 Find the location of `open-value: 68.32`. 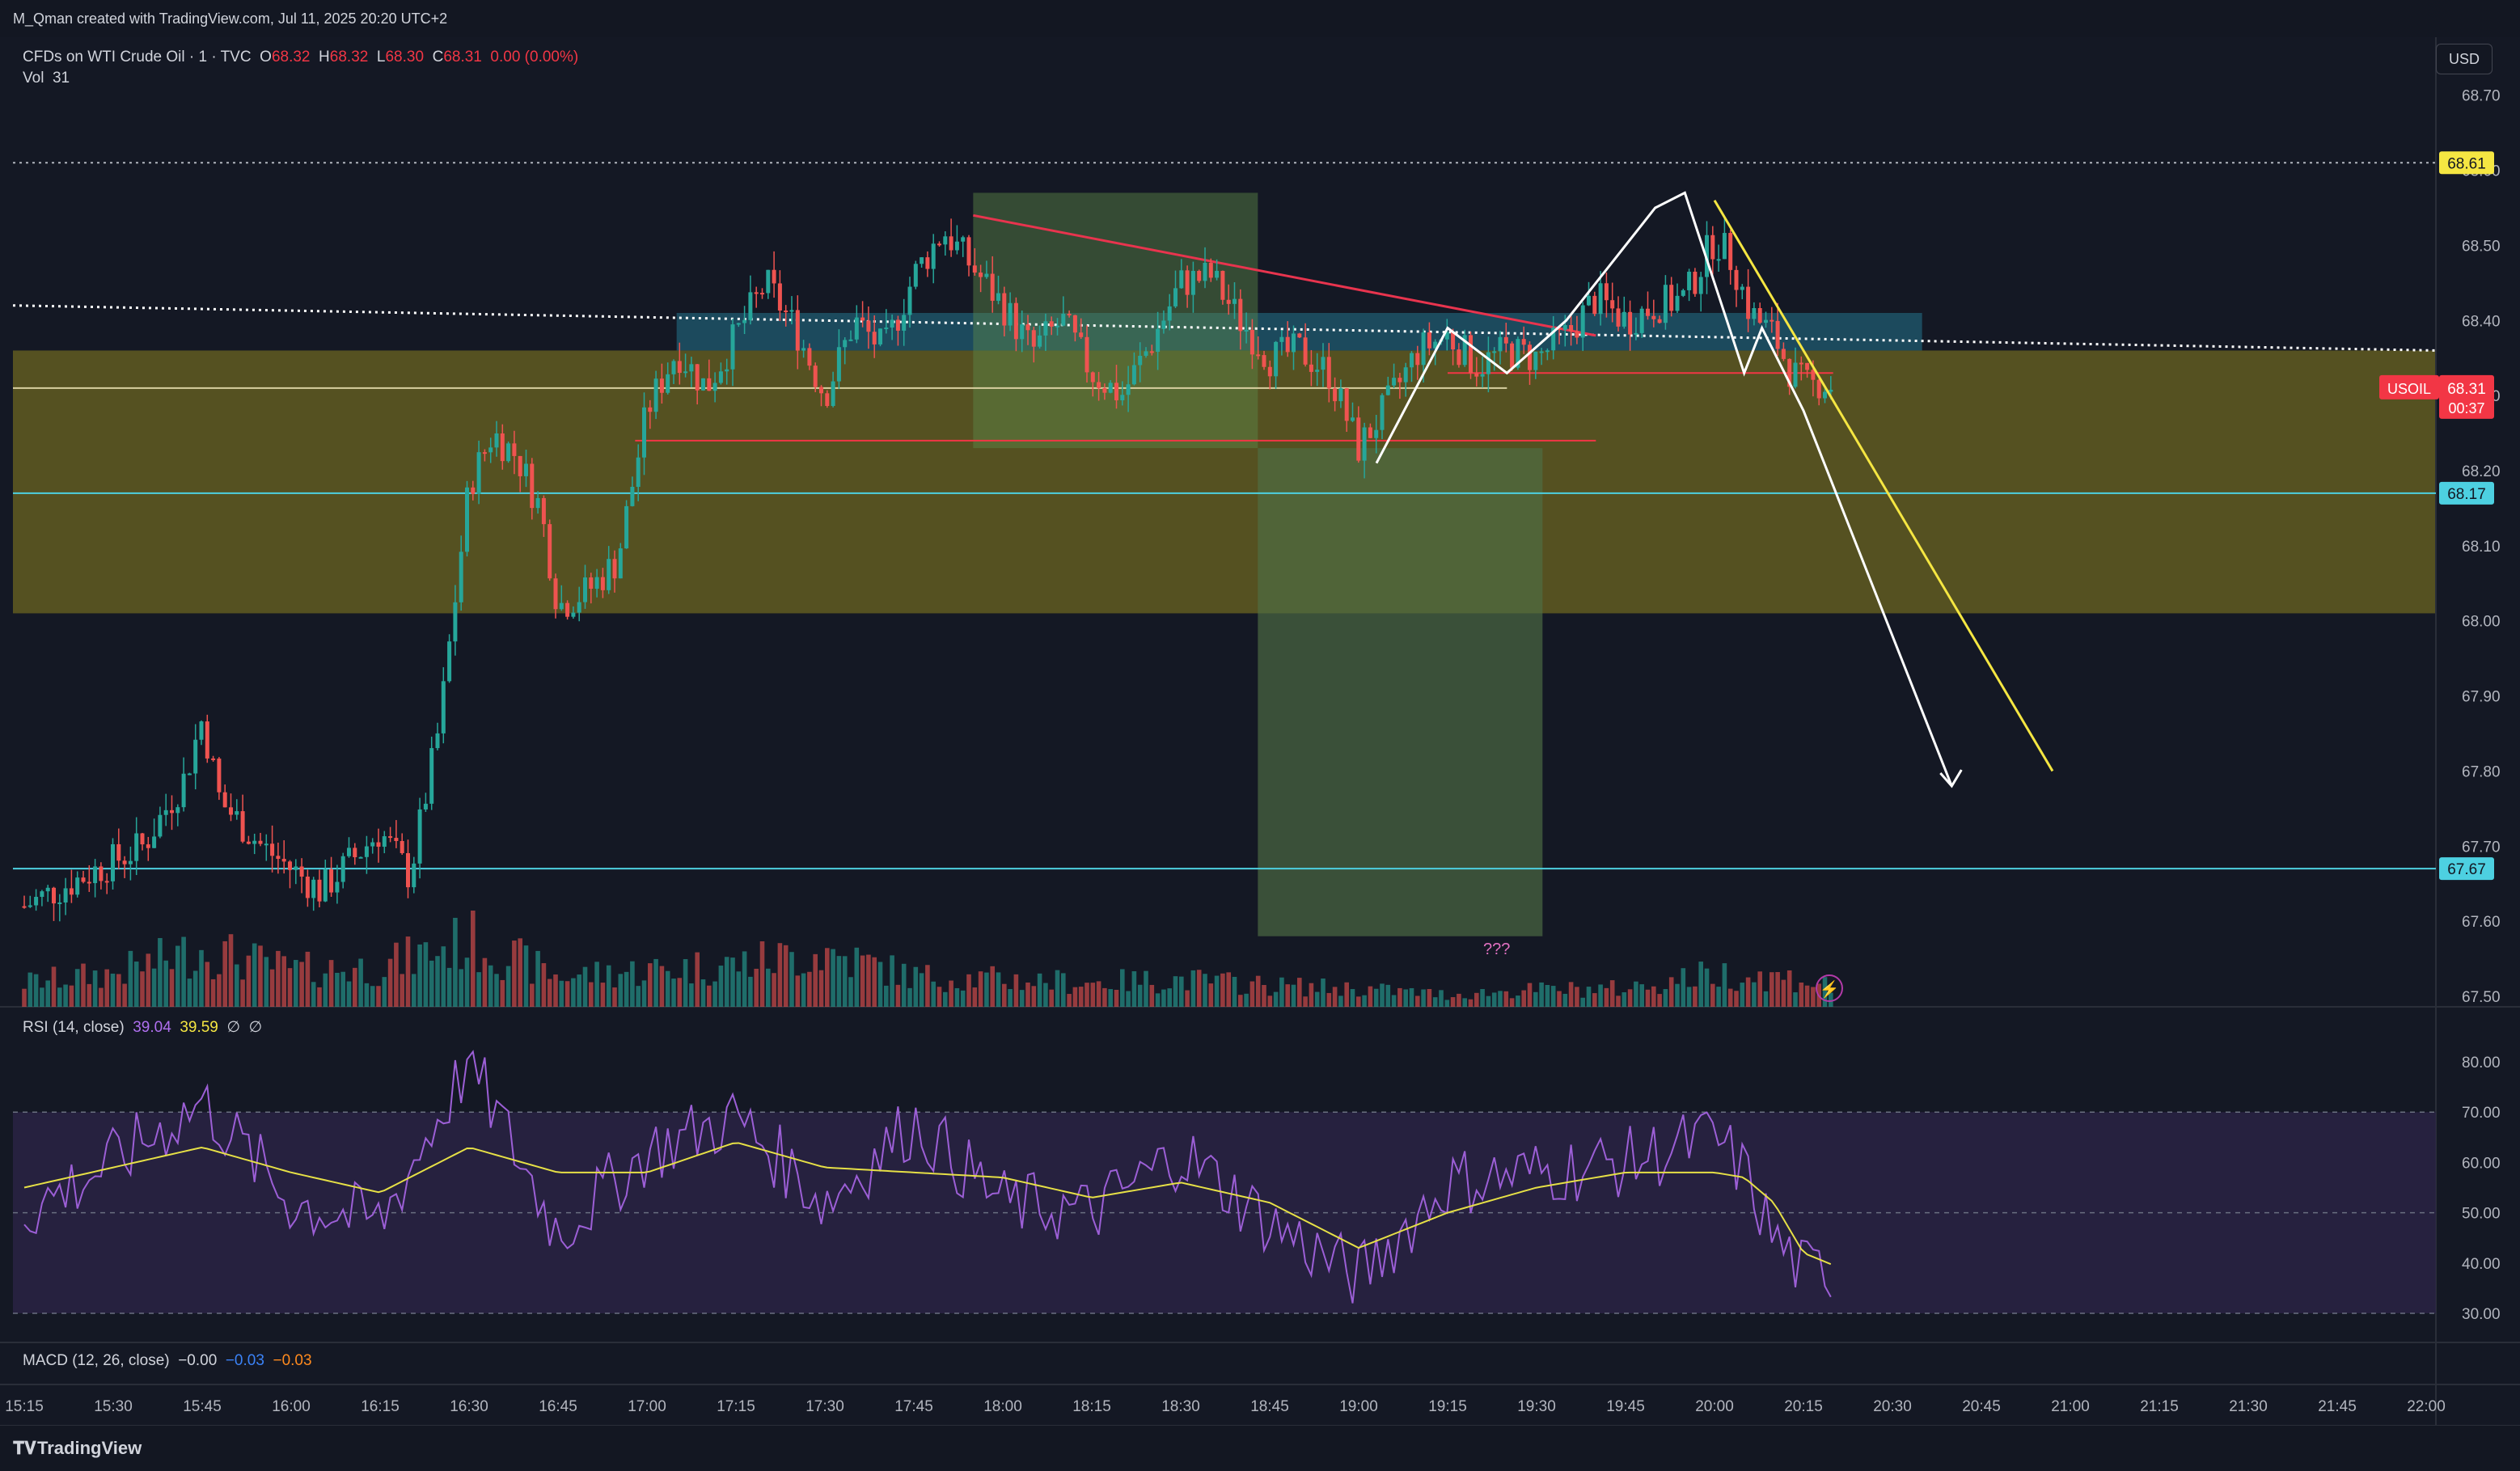

open-value: 68.32 is located at coordinates (291, 57).